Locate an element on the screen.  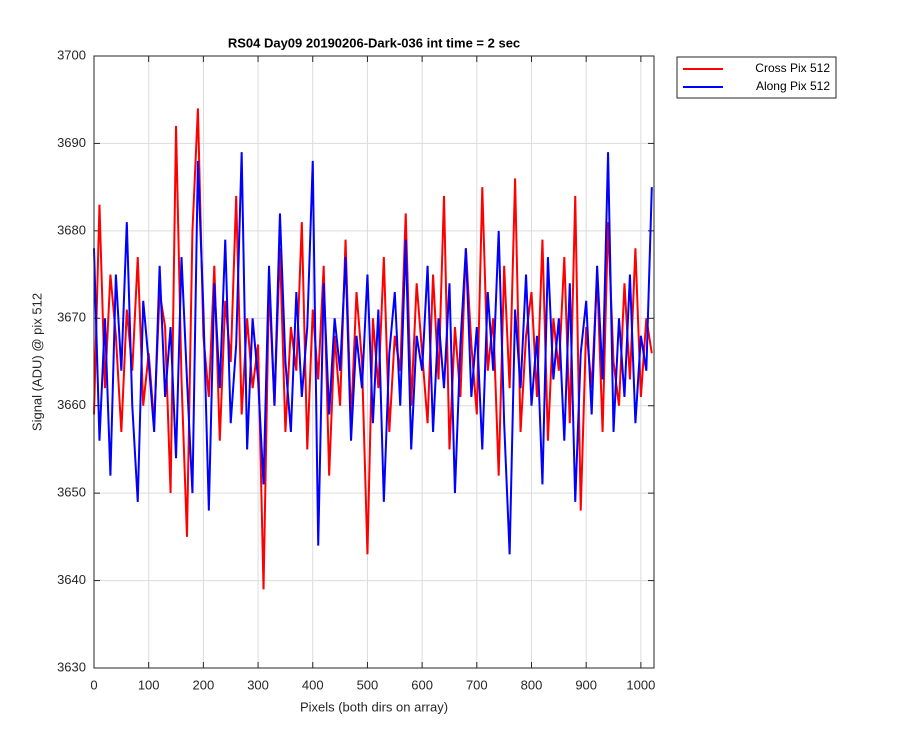
x-tick-label: 100 is located at coordinates (149, 684).